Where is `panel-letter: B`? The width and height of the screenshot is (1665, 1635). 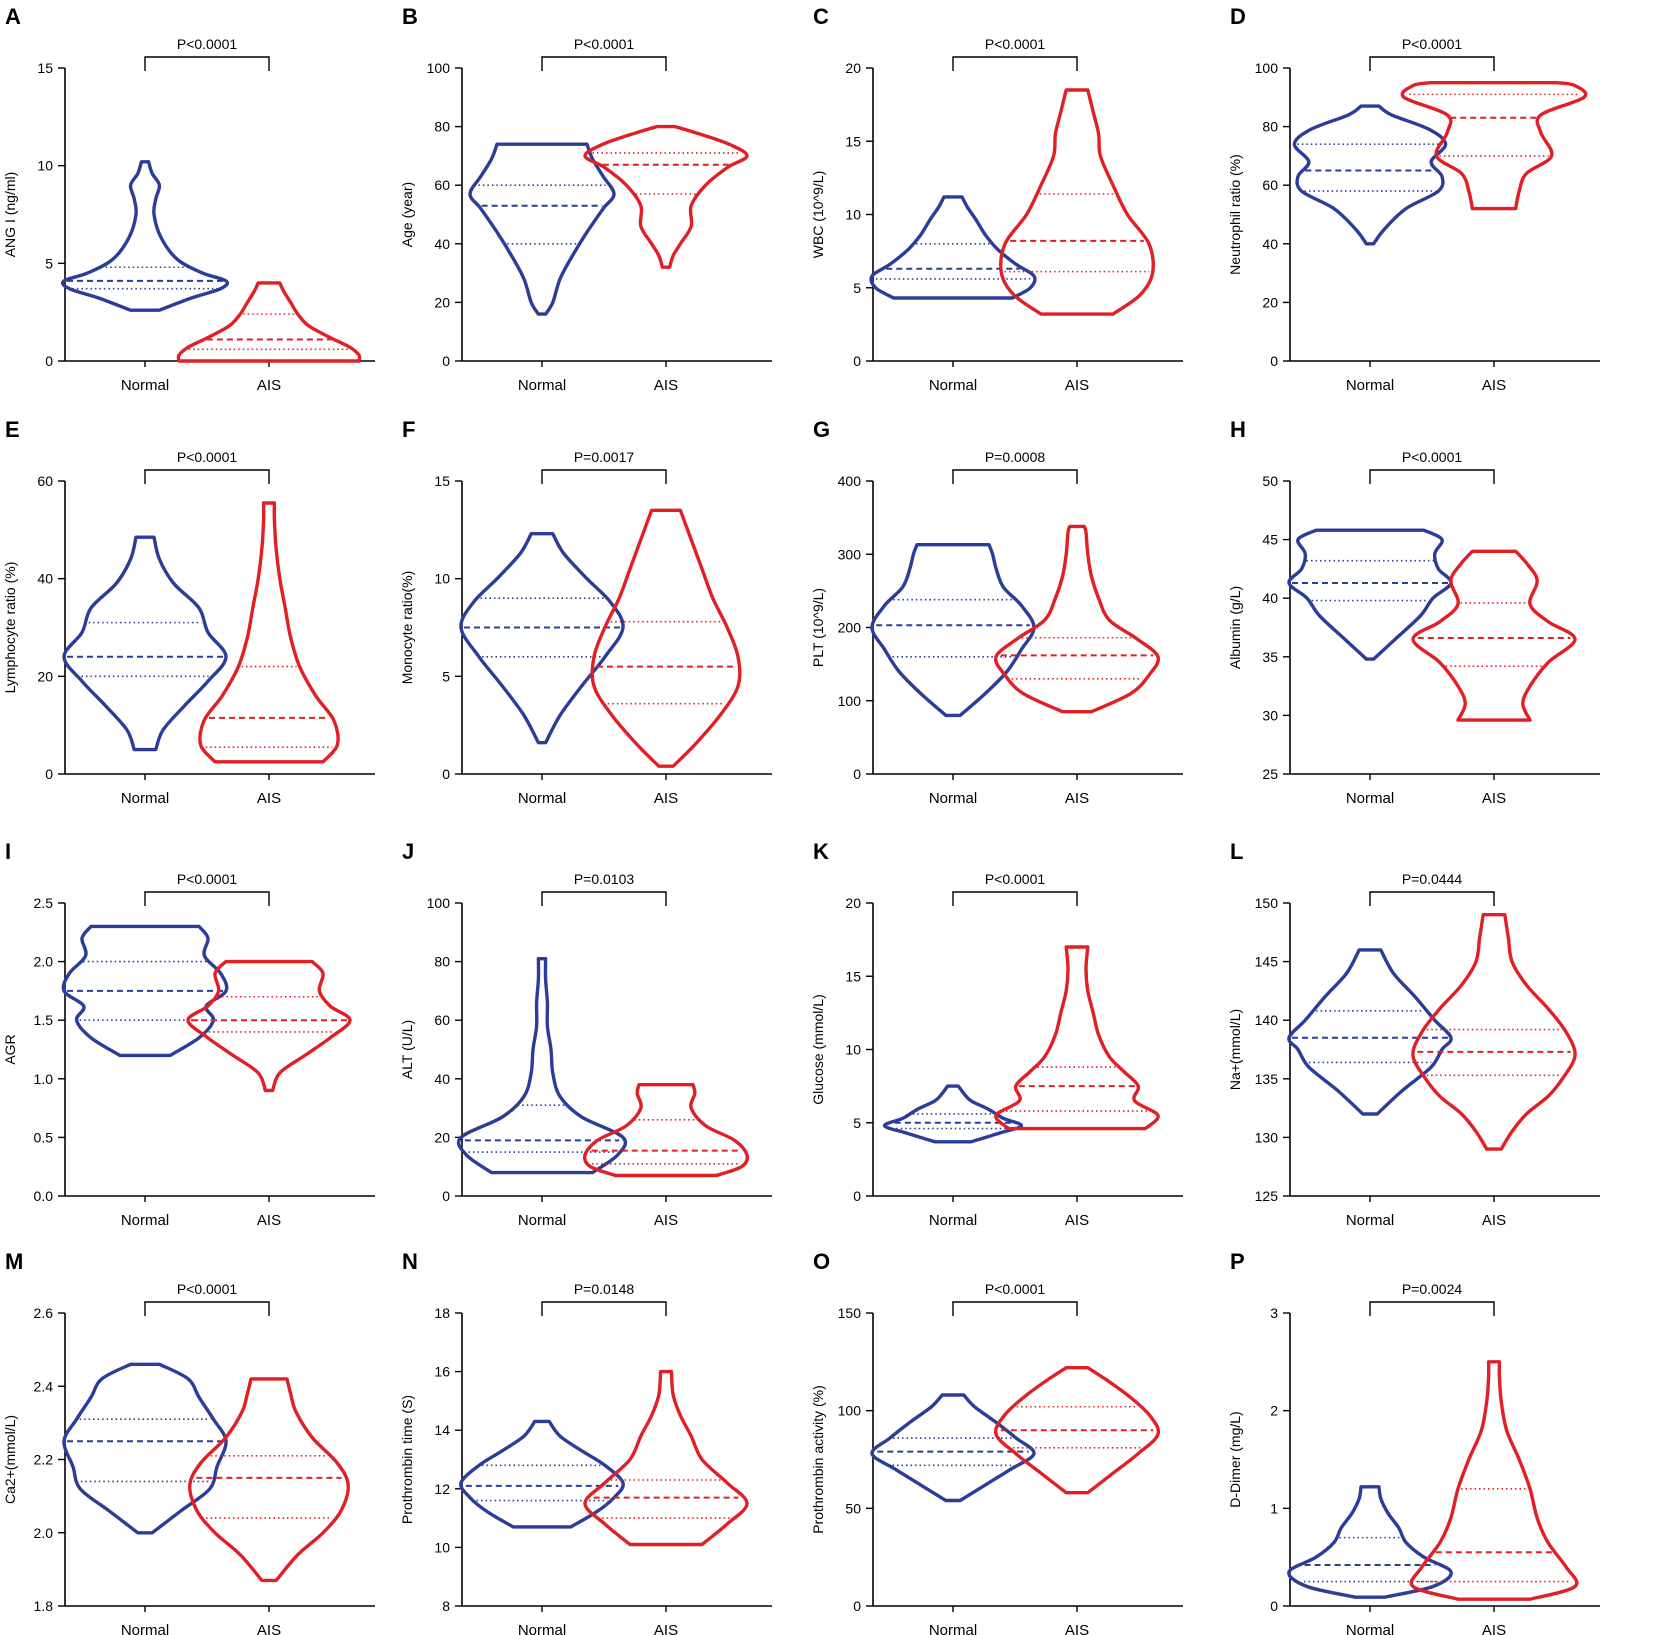
panel-letter: B is located at coordinates (410, 16).